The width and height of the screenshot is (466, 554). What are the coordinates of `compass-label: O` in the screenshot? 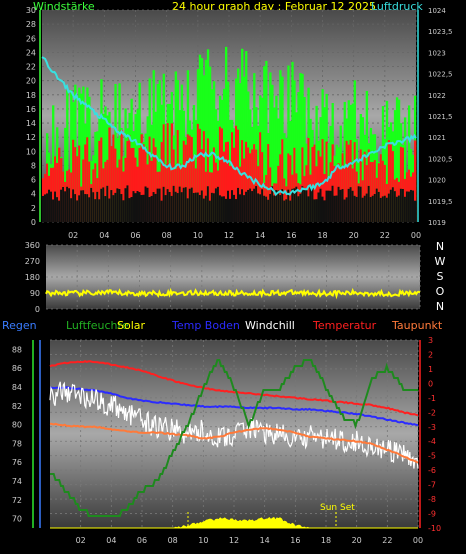 It's located at (440, 291).